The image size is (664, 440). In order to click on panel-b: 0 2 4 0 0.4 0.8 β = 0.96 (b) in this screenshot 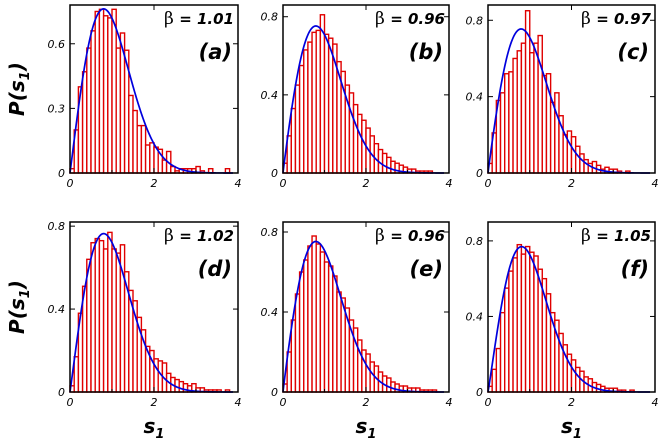, I will do `click(357, 97)`.